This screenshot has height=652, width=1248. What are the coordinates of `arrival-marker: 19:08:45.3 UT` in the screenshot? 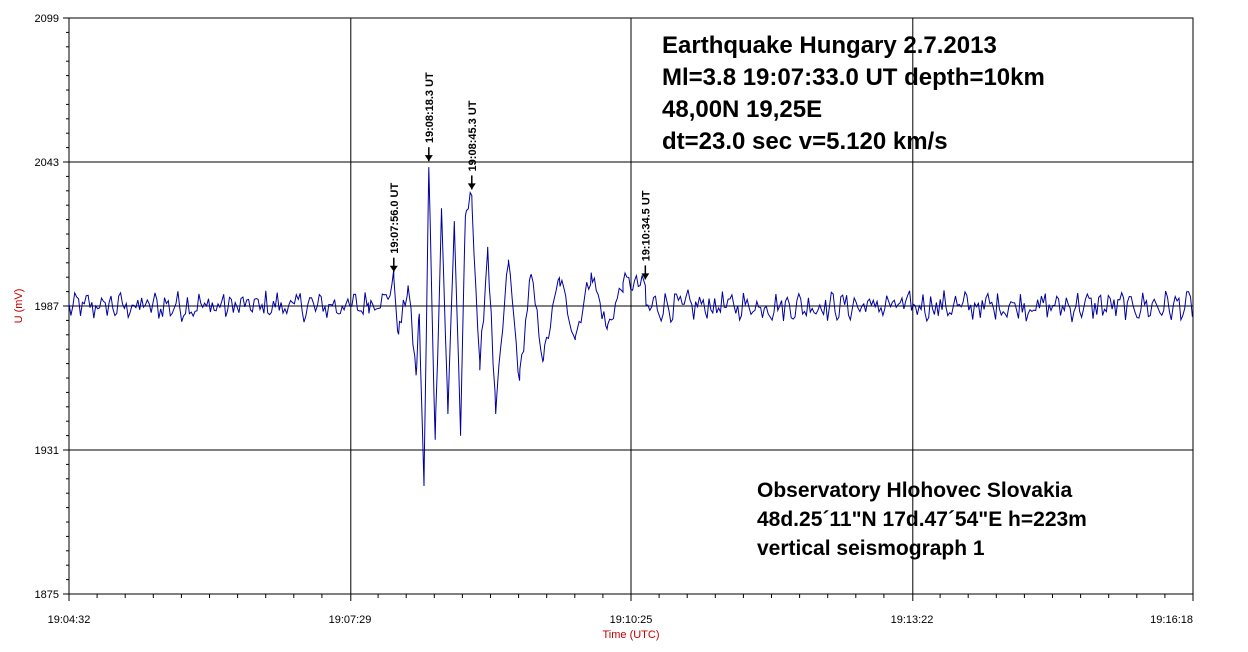 It's located at (473, 145).